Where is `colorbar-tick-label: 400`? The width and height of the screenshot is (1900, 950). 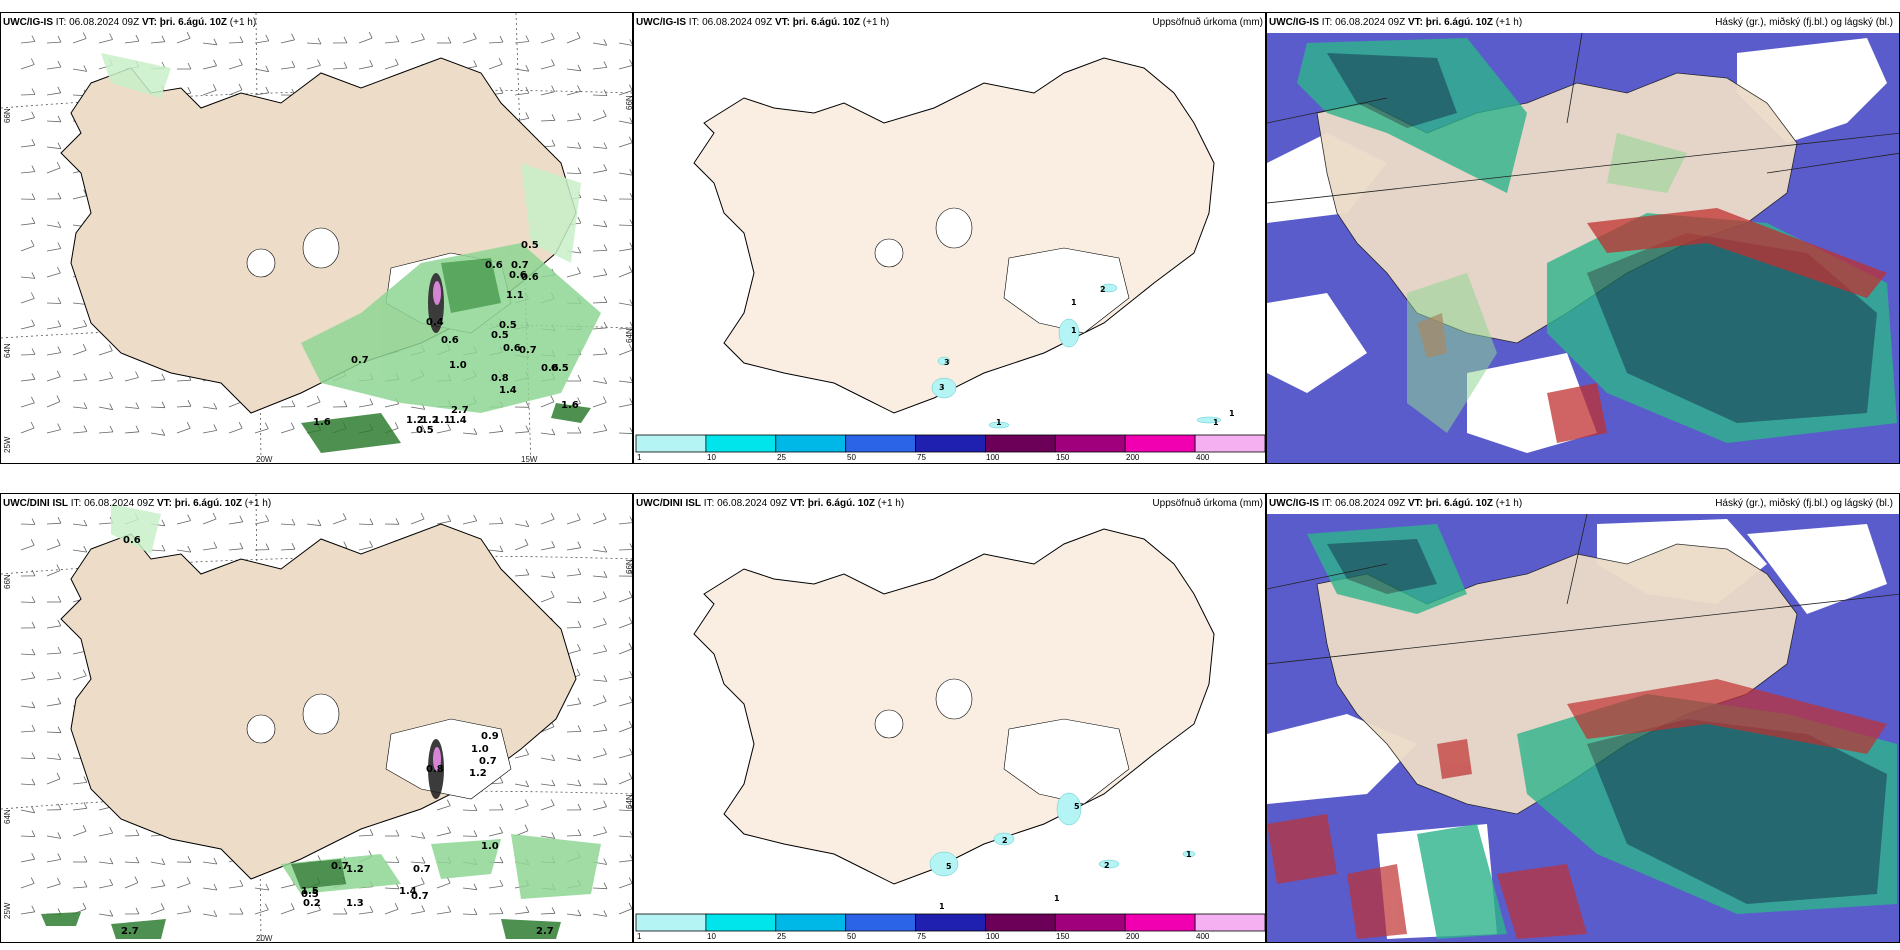 colorbar-tick-label: 400 is located at coordinates (1203, 457).